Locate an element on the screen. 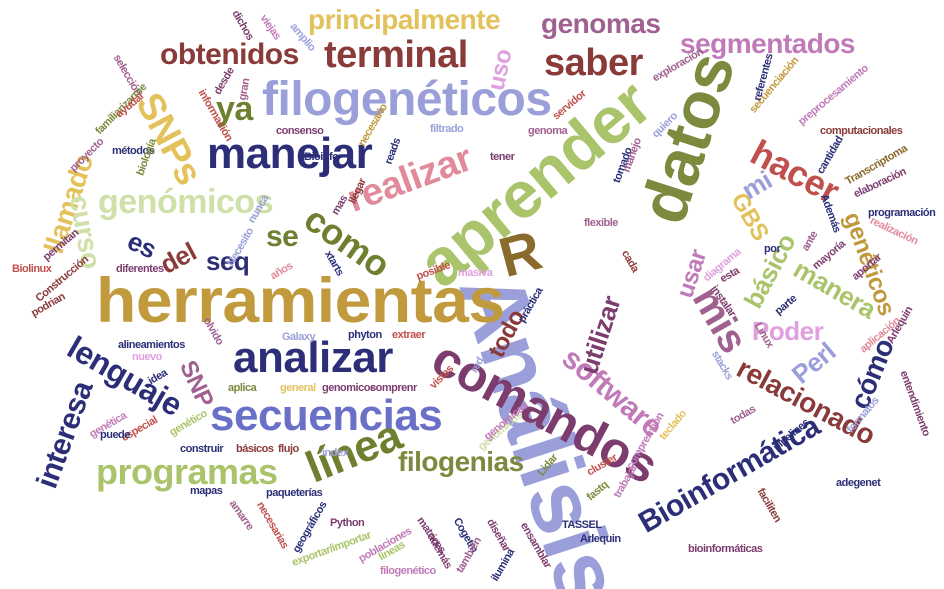 Image resolution: width=944 pixels, height=589 pixels. word: herramientas is located at coordinates (300, 300).